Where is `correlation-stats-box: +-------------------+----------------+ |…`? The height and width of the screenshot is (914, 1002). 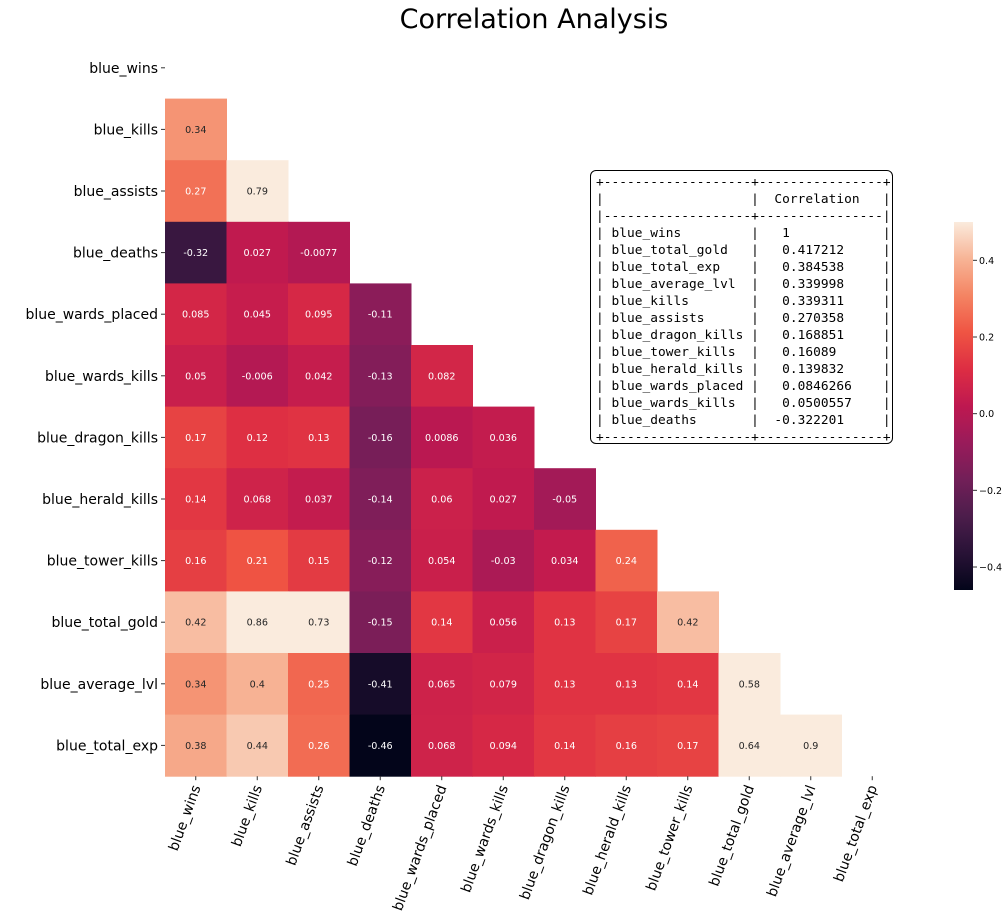
correlation-stats-box: +-------------------+----------------+ |… is located at coordinates (741, 307).